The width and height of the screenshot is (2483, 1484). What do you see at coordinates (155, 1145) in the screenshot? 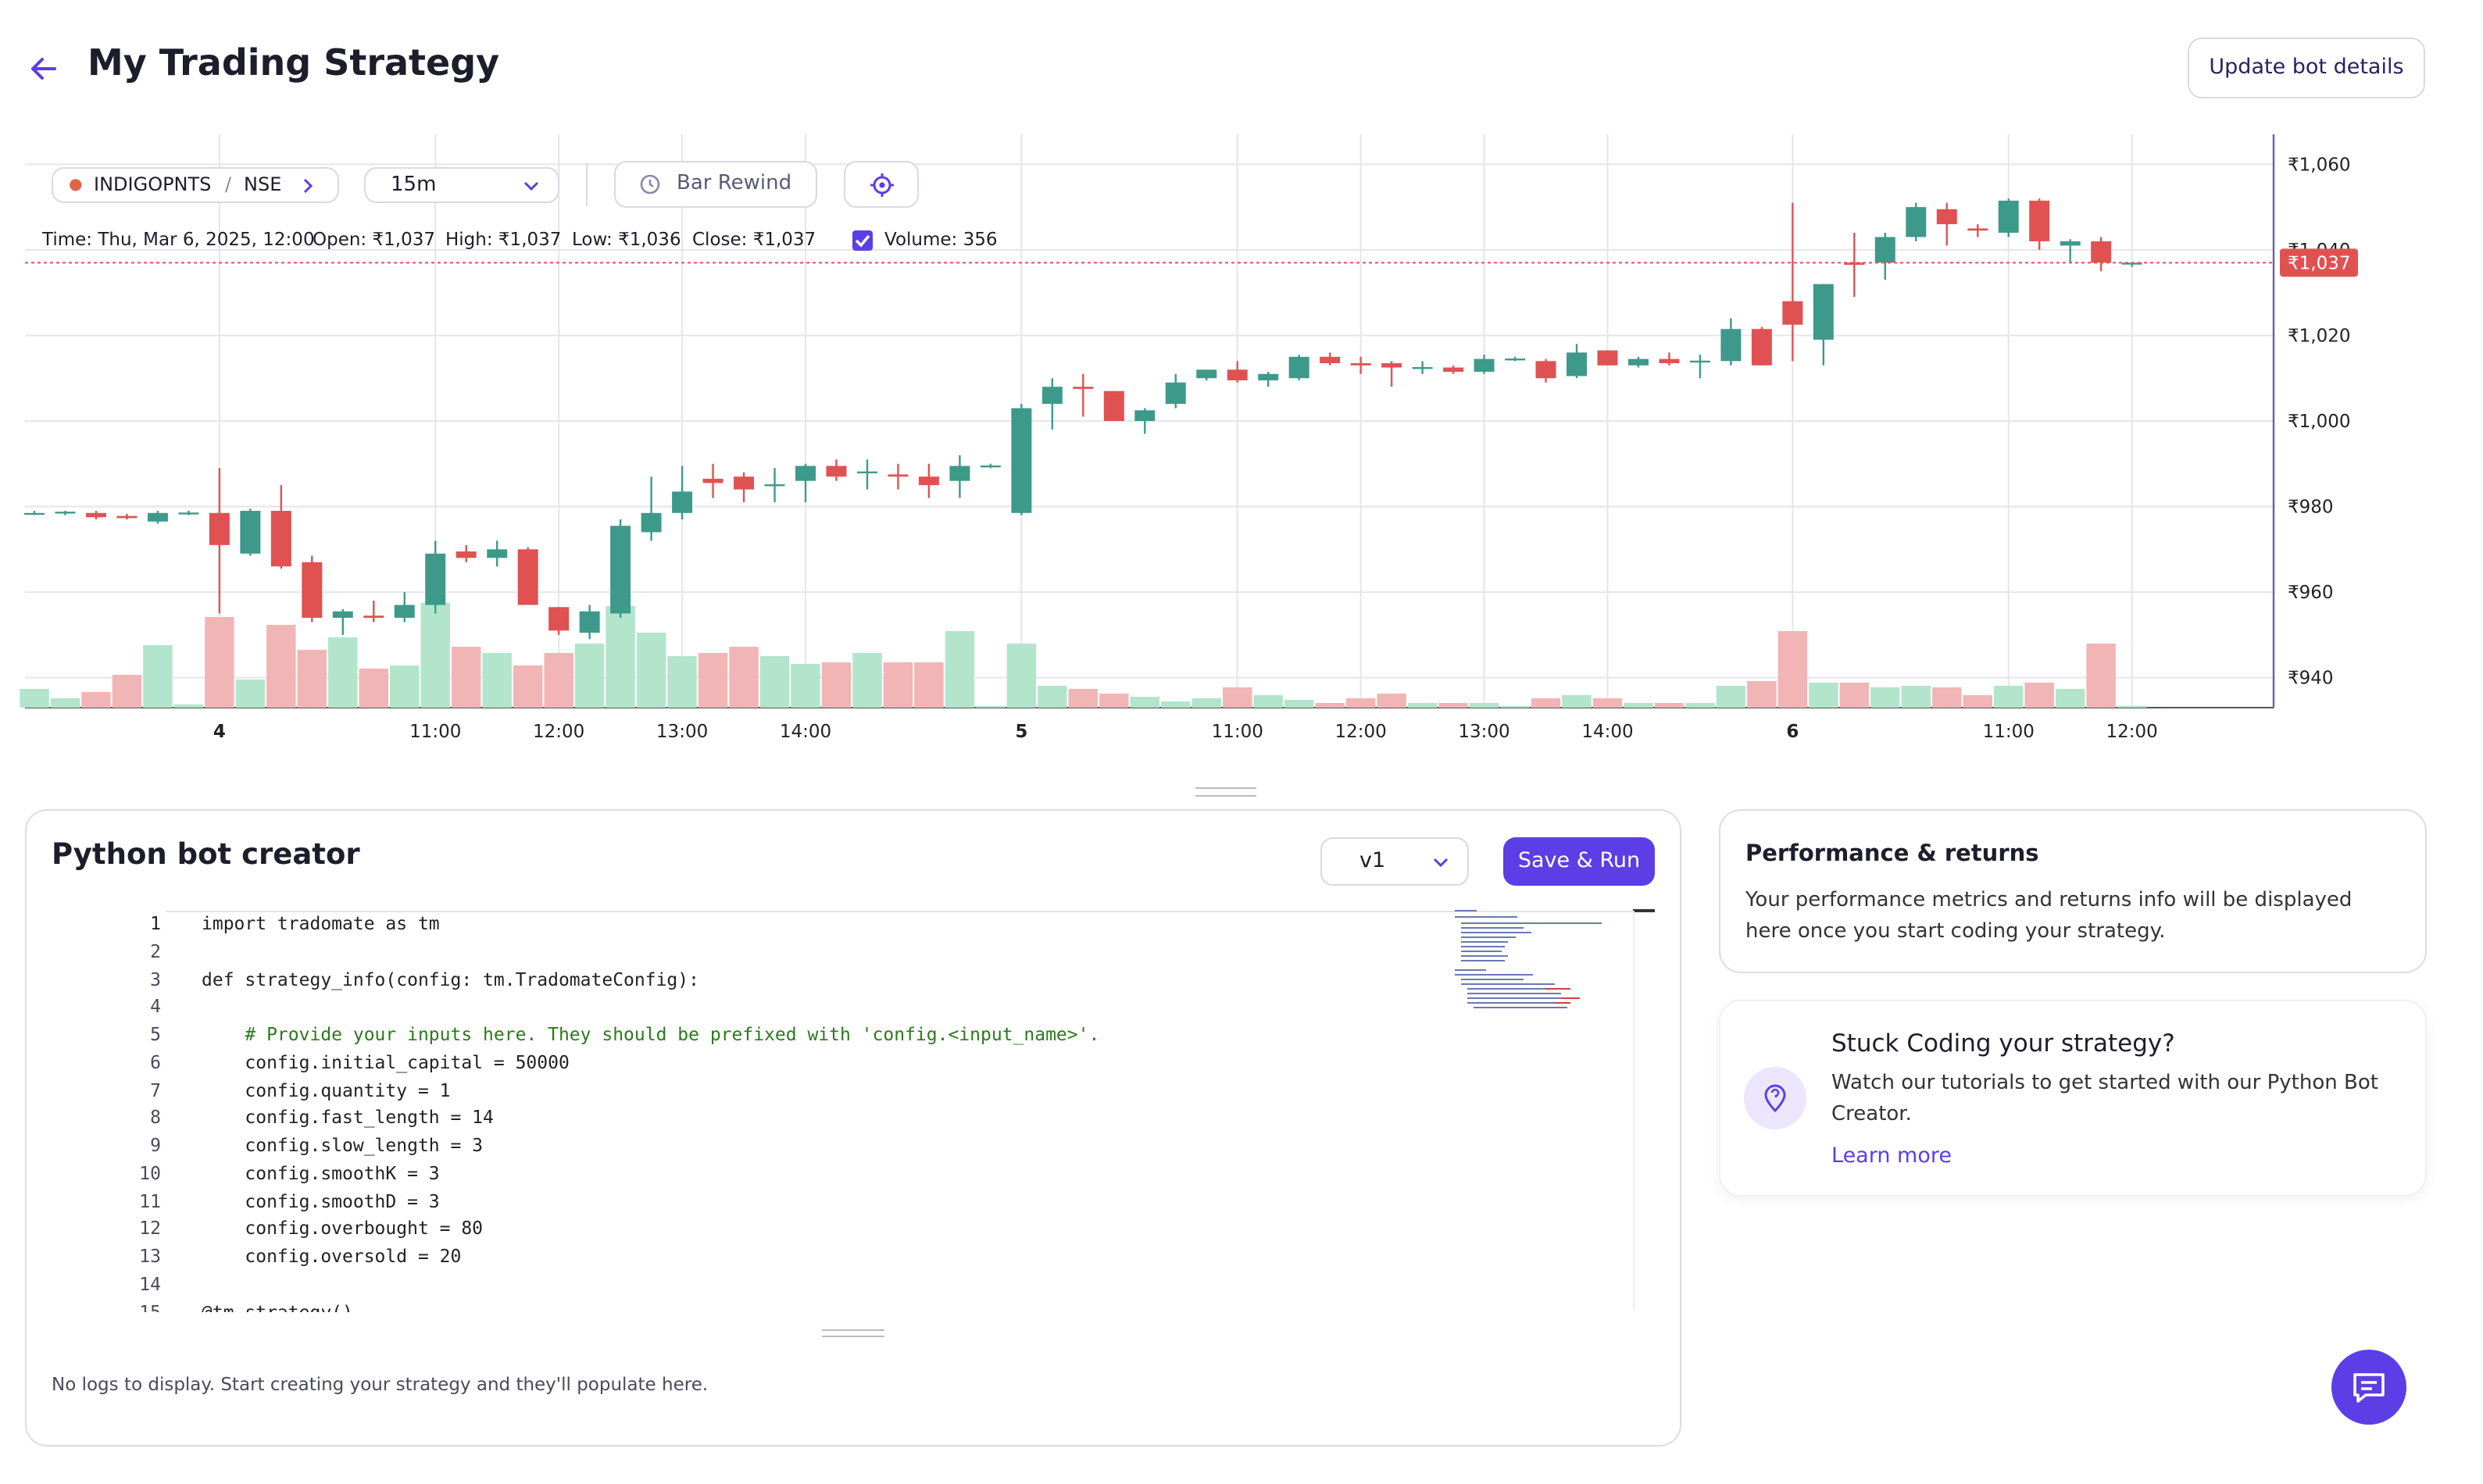
I see `line-number: 9` at bounding box center [155, 1145].